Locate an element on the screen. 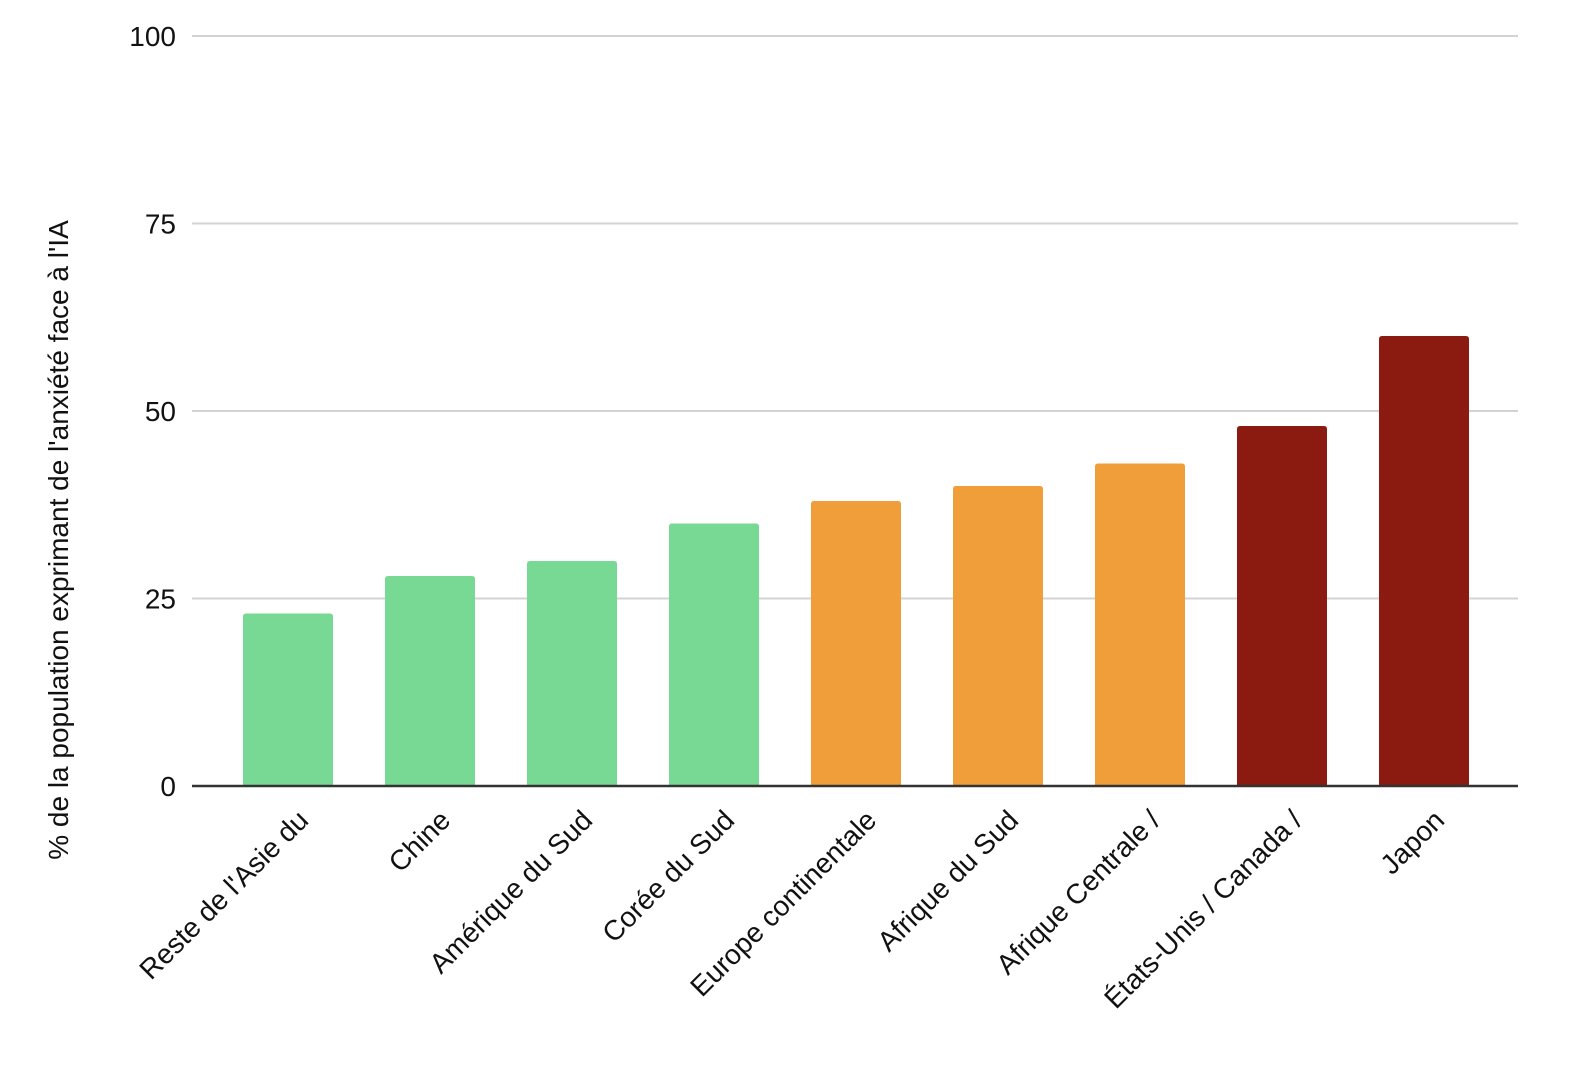  y-tick-labels: 0 25 50 75 100 is located at coordinates (152, 411).